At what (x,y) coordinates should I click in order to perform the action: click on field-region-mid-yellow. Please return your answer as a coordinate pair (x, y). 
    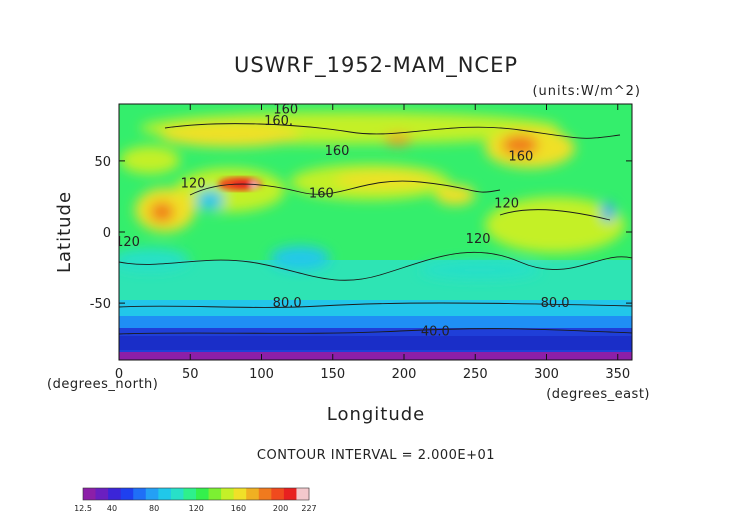
    Looking at the image, I should click on (385, 180).